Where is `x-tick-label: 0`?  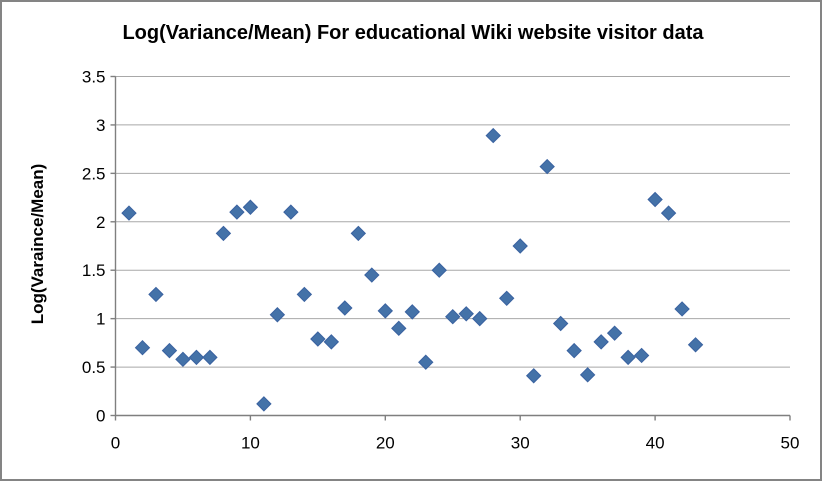
x-tick-label: 0 is located at coordinates (115, 443).